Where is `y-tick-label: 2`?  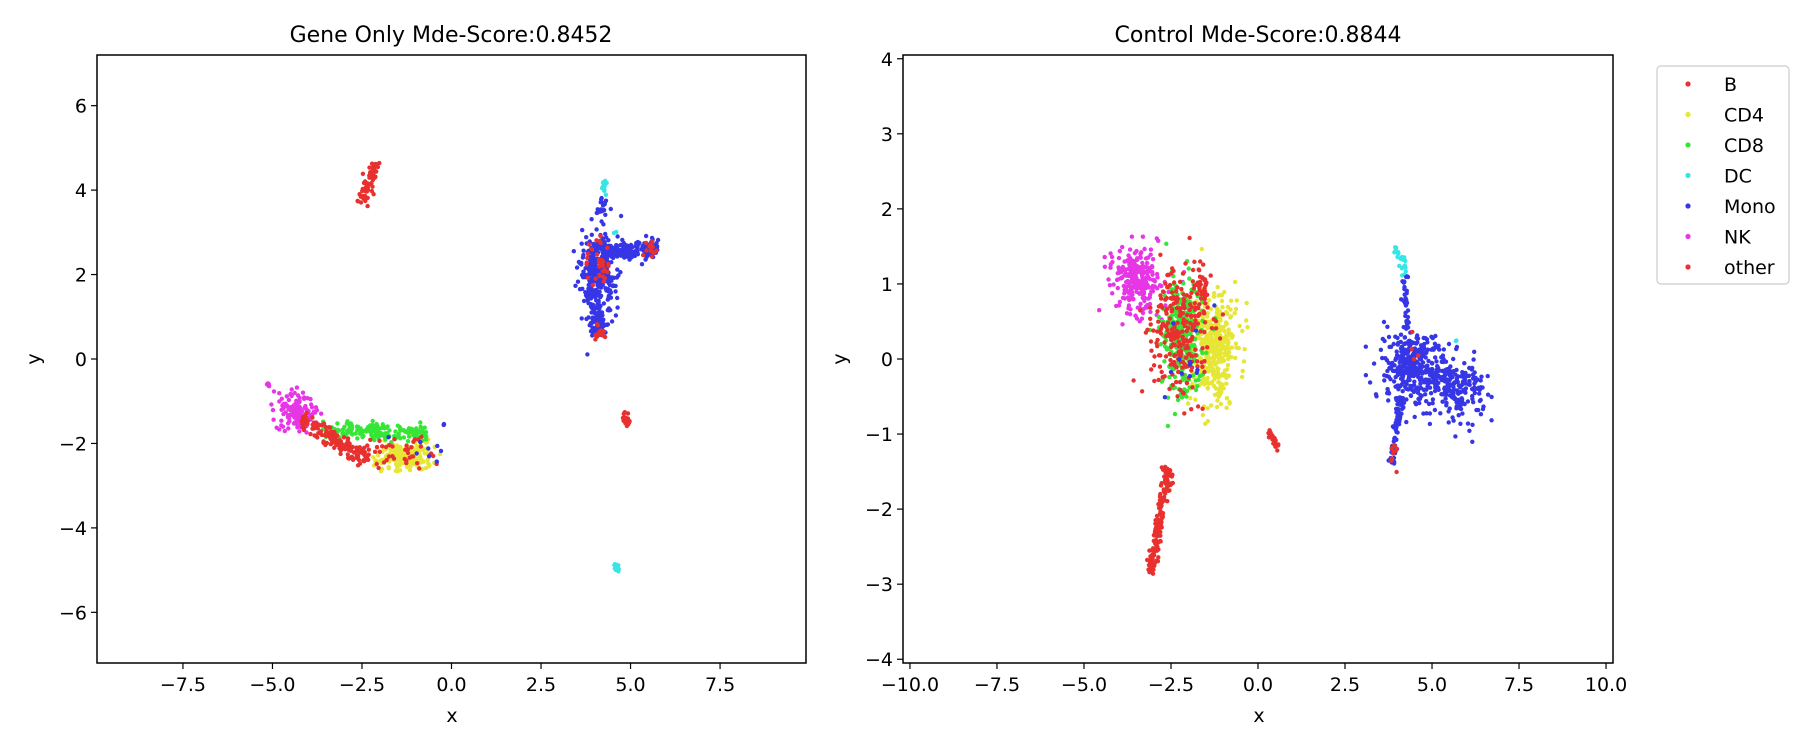
y-tick-label: 2 is located at coordinates (887, 210).